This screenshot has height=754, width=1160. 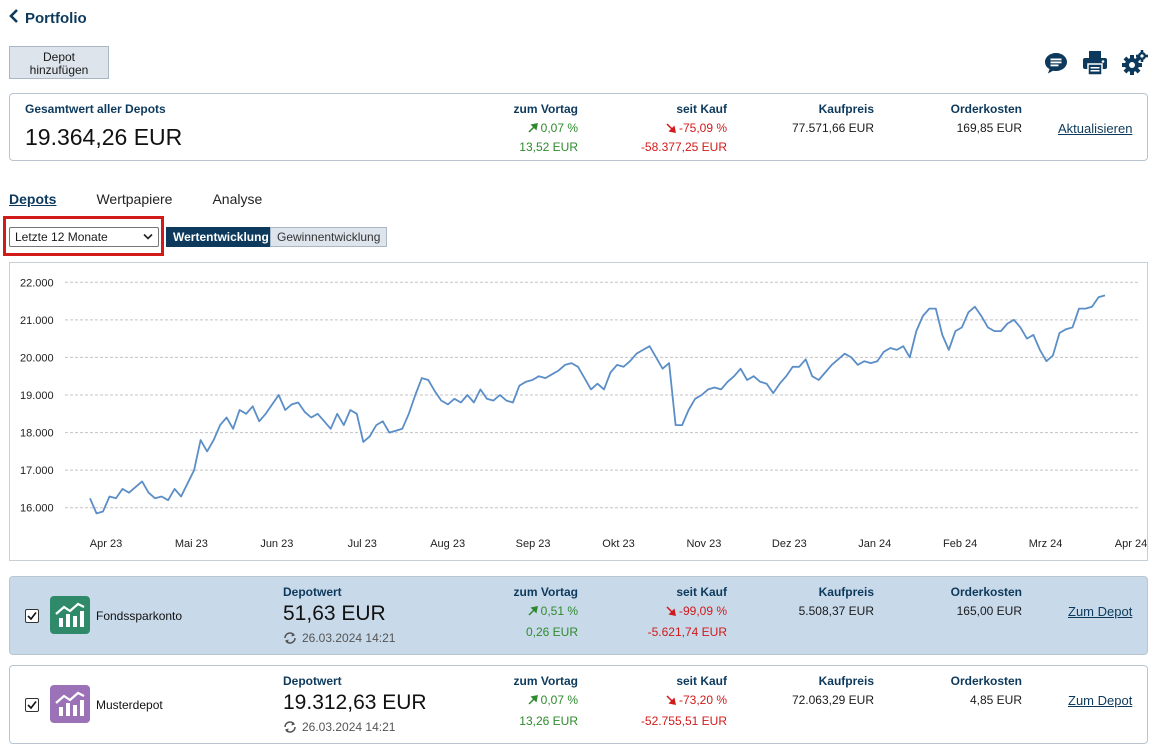 What do you see at coordinates (95, 109) in the screenshot?
I see `summary-title: Gesamtwert aller Depots` at bounding box center [95, 109].